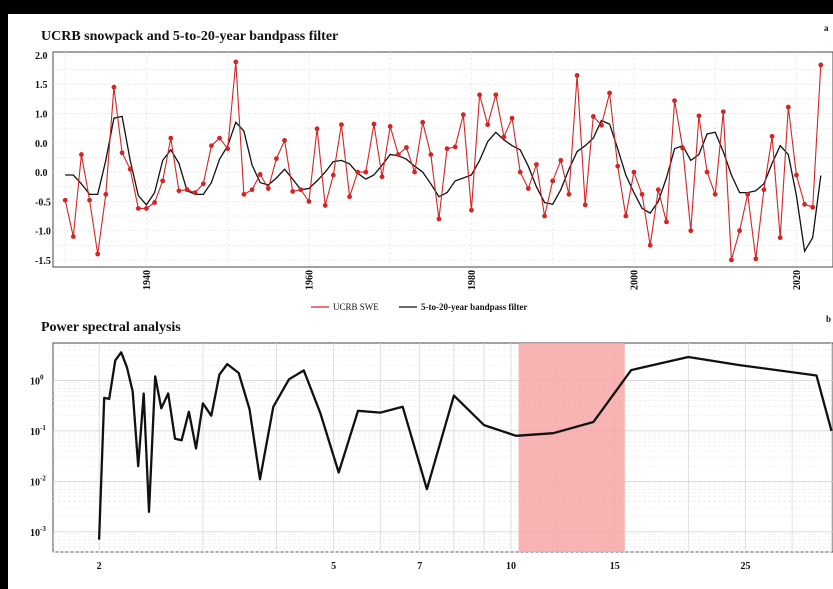 This screenshot has width=833, height=589. Describe the element at coordinates (424, 566) in the screenshot. I see `x-ticks-b: 2 5 7 10 15 25` at that location.